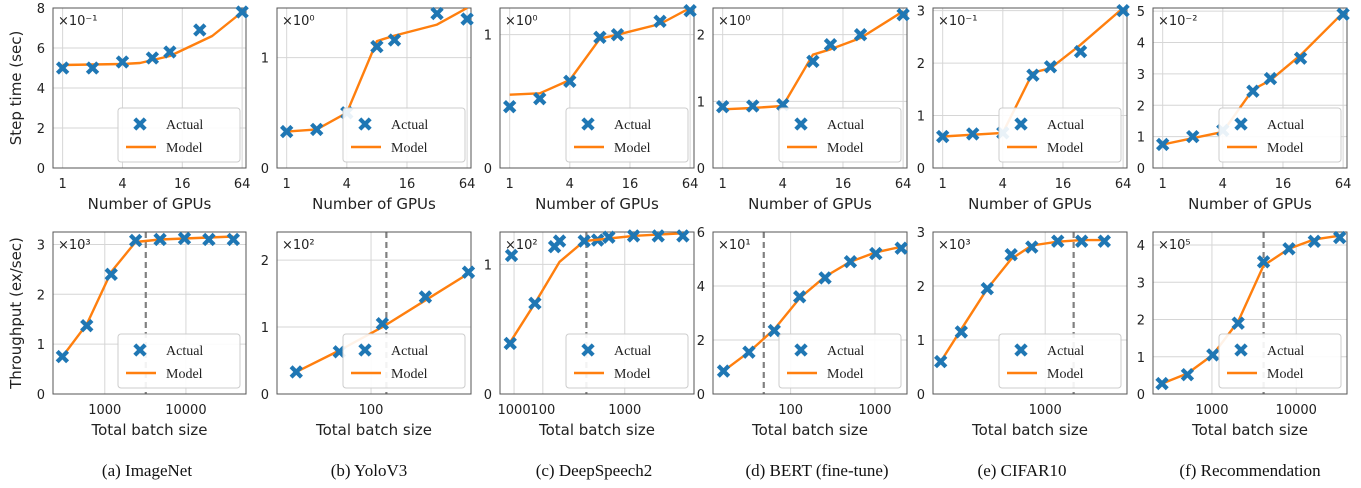 This screenshot has height=488, width=1361. What do you see at coordinates (1029, 430) in the screenshot?
I see `x-axis-label: Total batch size` at bounding box center [1029, 430].